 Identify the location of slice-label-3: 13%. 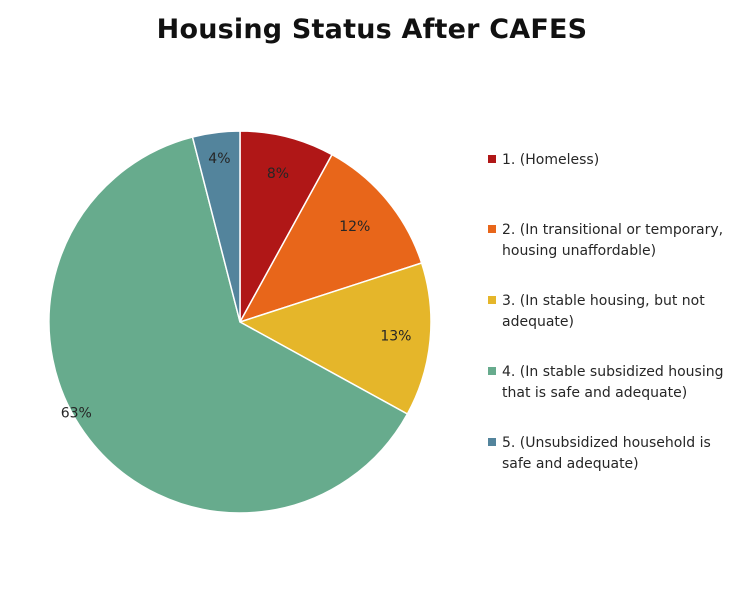
(395, 337).